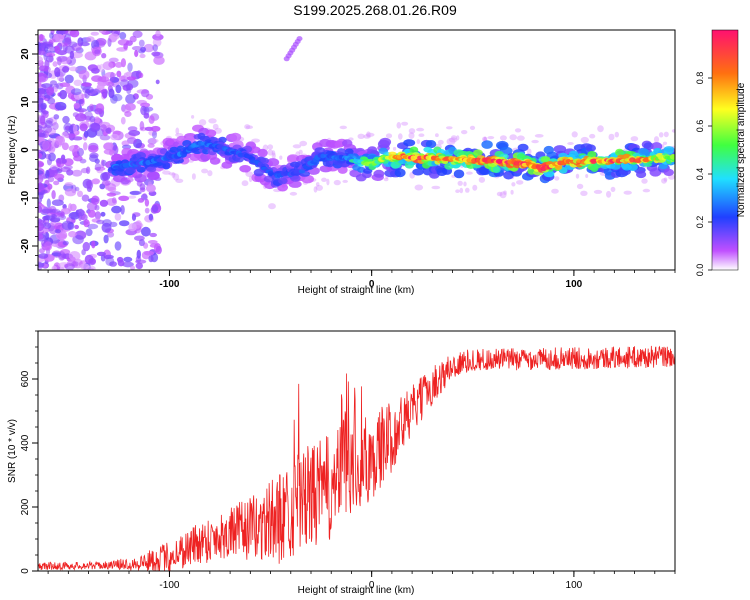 The height and width of the screenshot is (600, 750). I want to click on spectrogram-y-axis: -20 -10 0 10 20, so click(29, 150).